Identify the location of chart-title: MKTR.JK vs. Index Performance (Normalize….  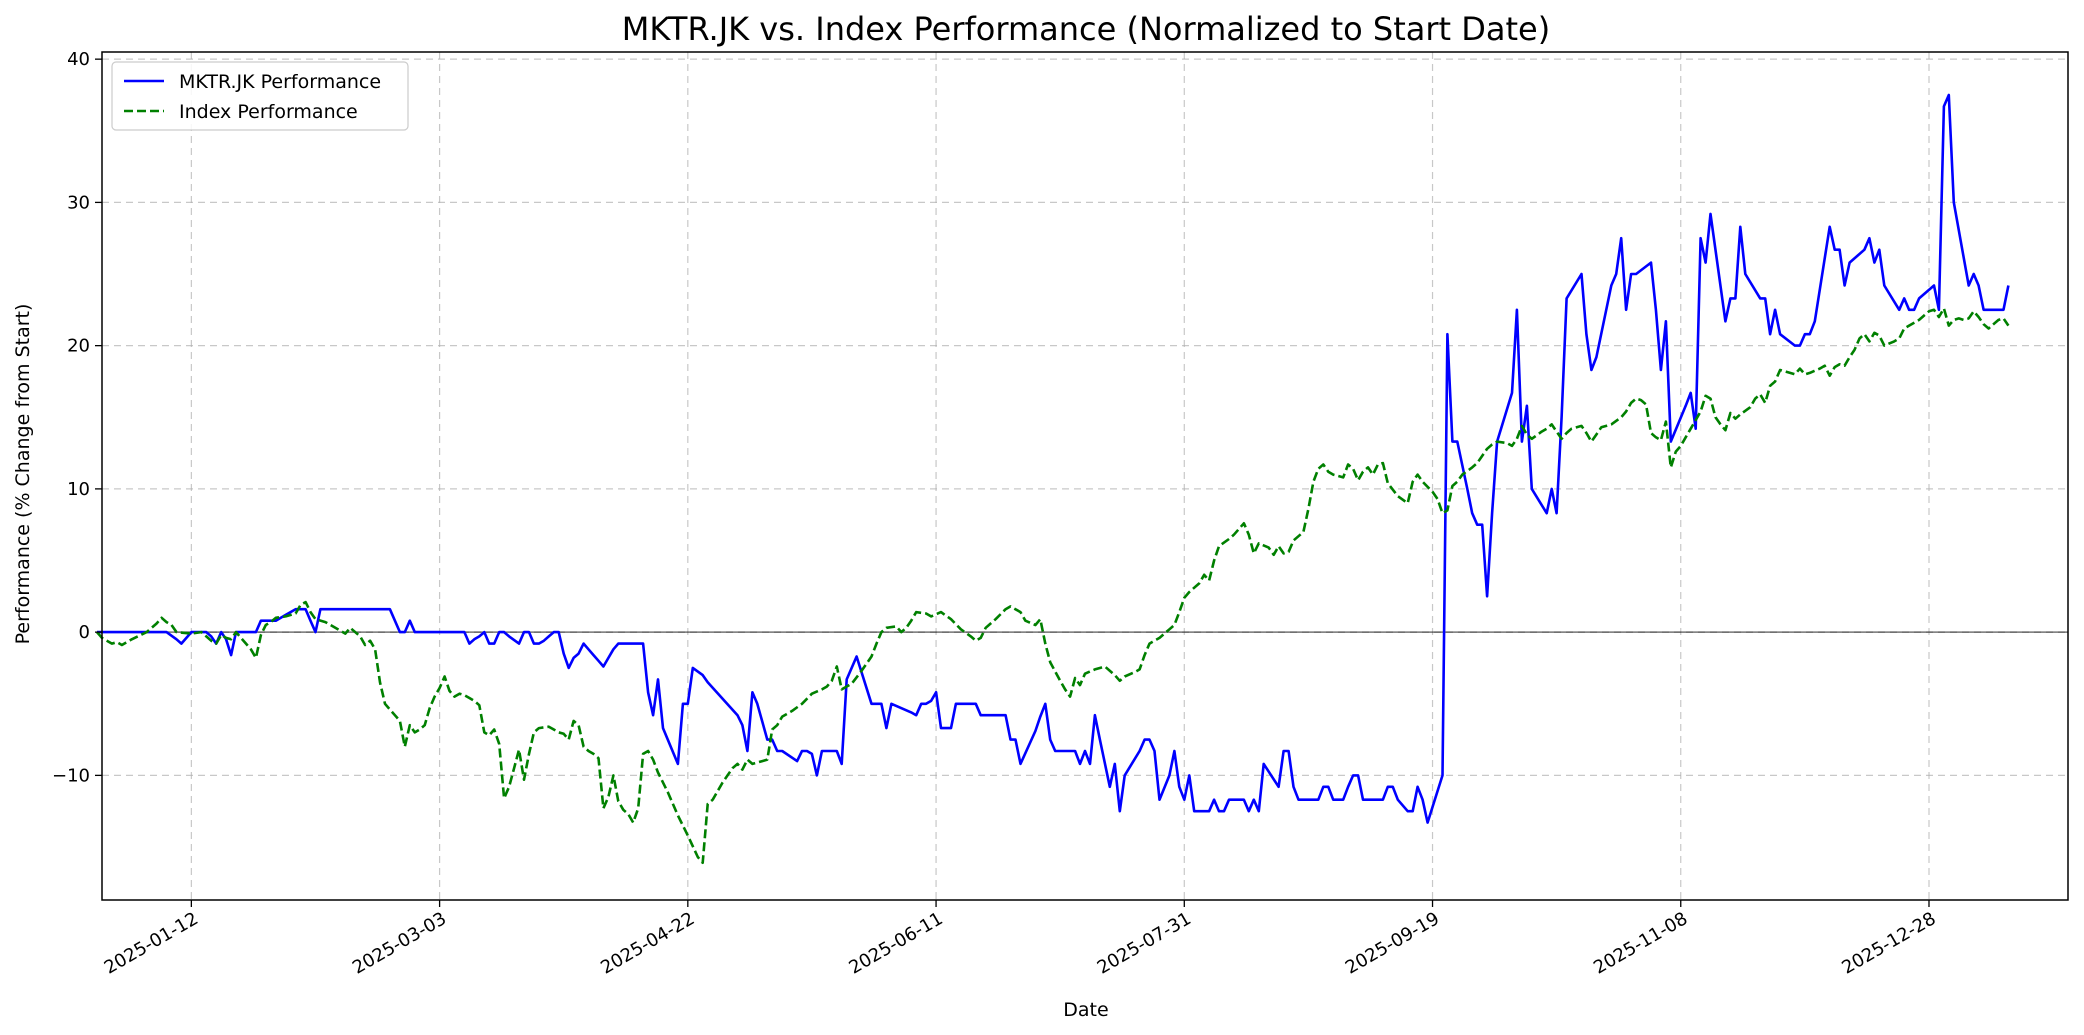
(1086, 29).